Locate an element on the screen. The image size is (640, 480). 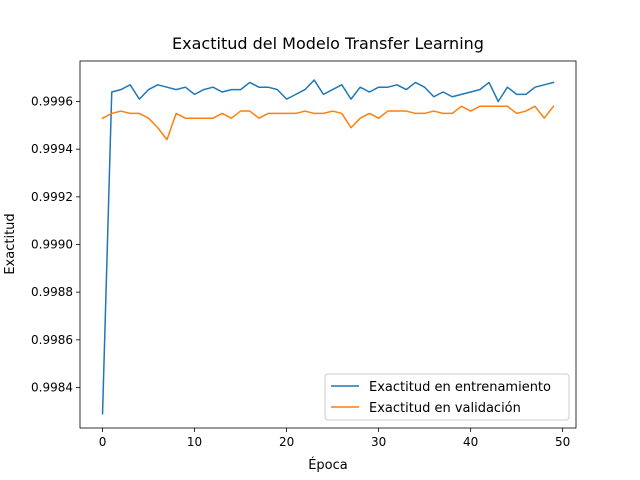
y-tick-label: 0.9994 is located at coordinates (52, 149).